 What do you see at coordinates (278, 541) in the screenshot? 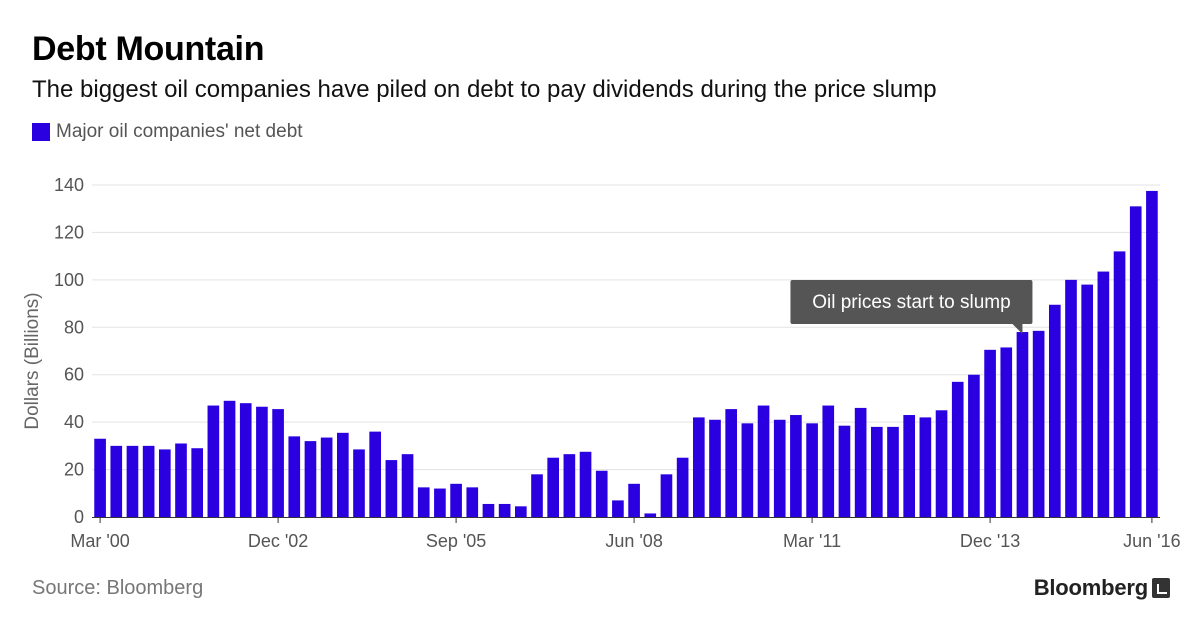
I see `x-tick-label: Dec '02` at bounding box center [278, 541].